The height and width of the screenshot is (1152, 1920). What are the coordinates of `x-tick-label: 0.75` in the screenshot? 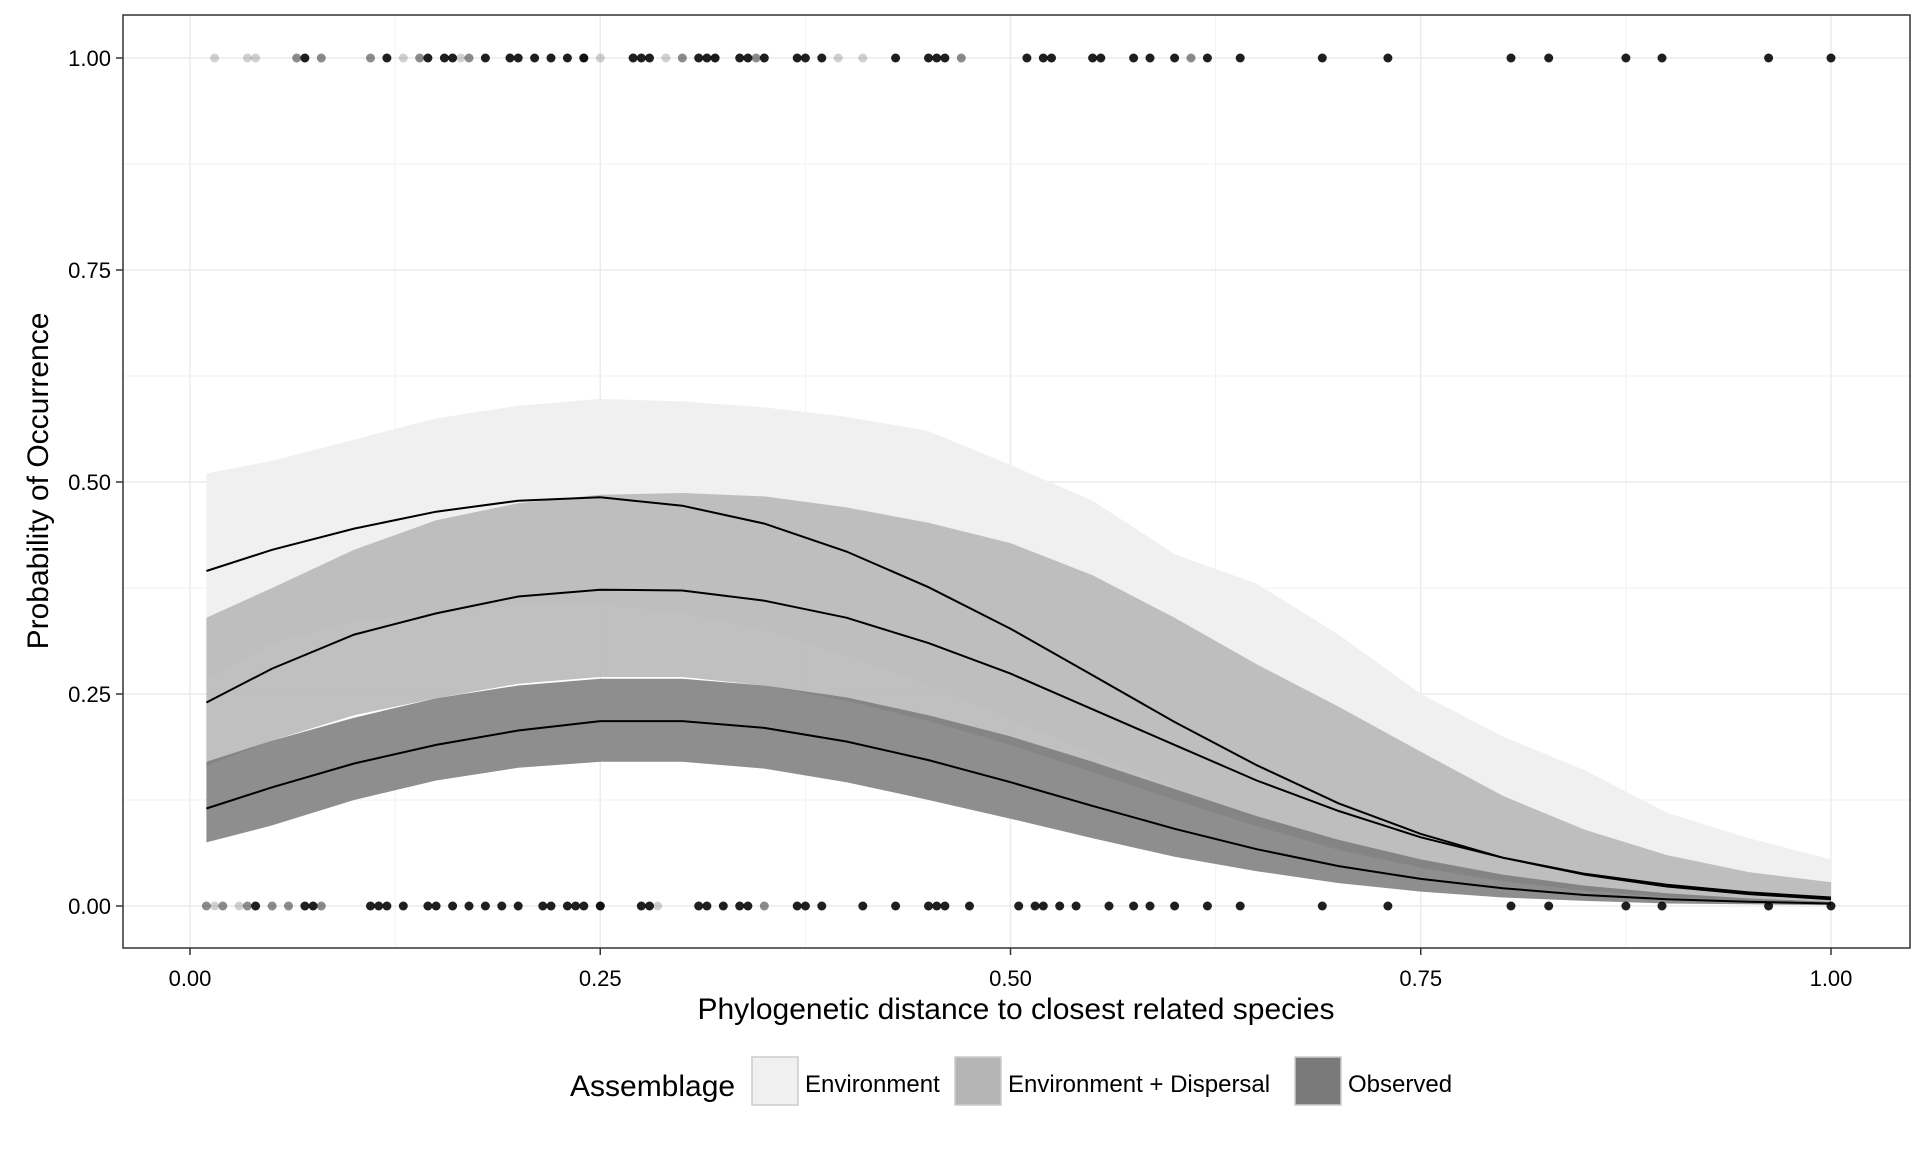 It's located at (1420, 978).